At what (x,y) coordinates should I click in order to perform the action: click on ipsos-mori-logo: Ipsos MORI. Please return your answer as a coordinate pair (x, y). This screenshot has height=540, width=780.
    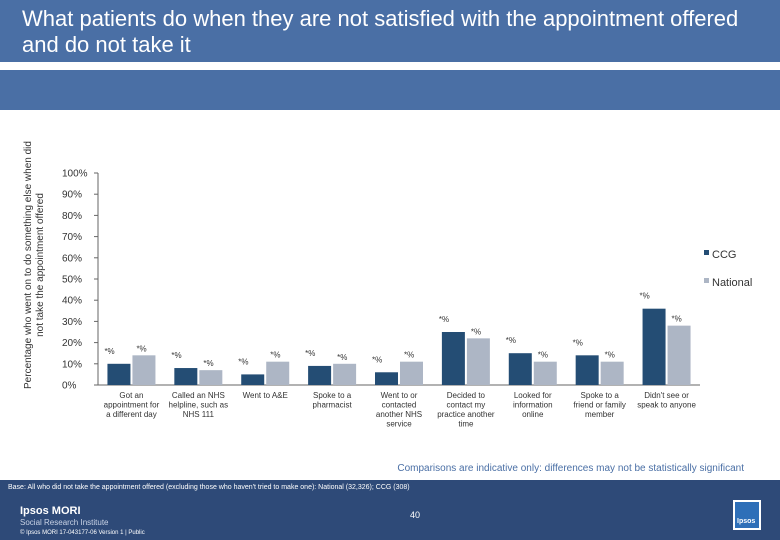
    Looking at the image, I should click on (50, 511).